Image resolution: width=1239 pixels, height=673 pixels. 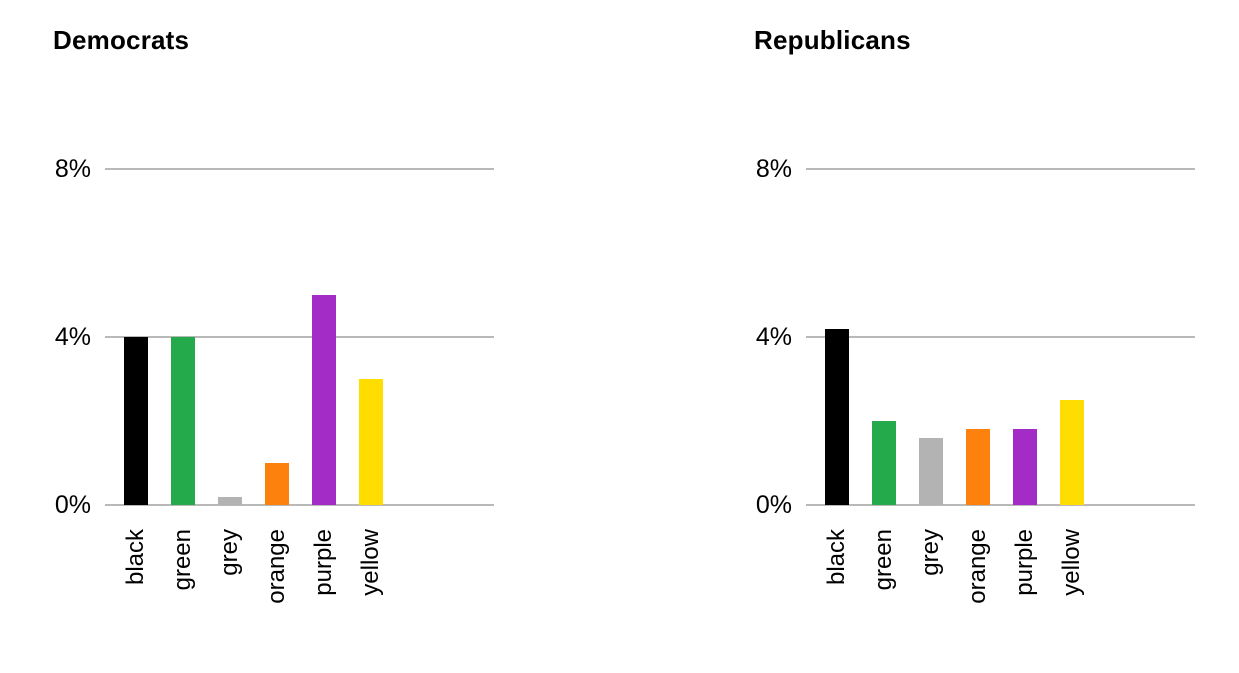 I want to click on chart-title-republicans: Republicans, so click(x=832, y=40).